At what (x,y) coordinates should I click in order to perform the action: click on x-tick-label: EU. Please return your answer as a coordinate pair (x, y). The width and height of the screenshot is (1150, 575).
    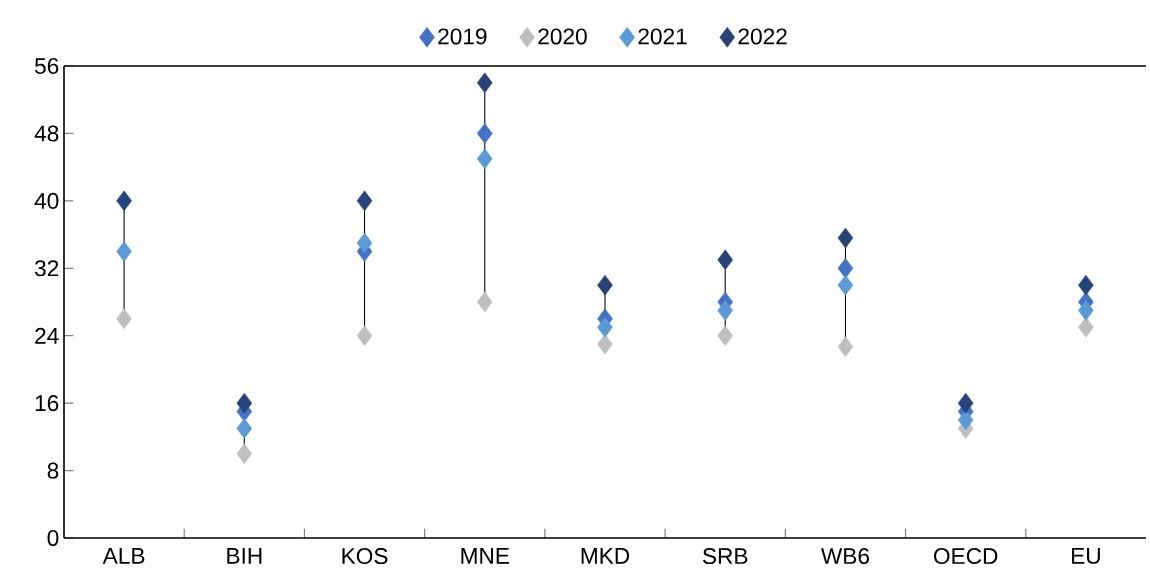
    Looking at the image, I should click on (1086, 556).